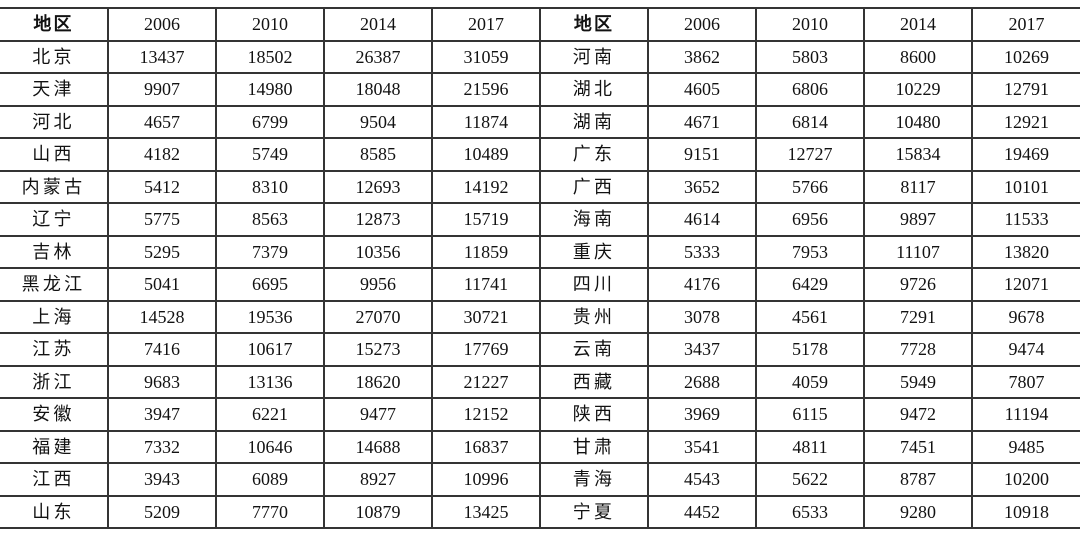 The image size is (1080, 534). I want to click on value-cell: 4614, so click(701, 219).